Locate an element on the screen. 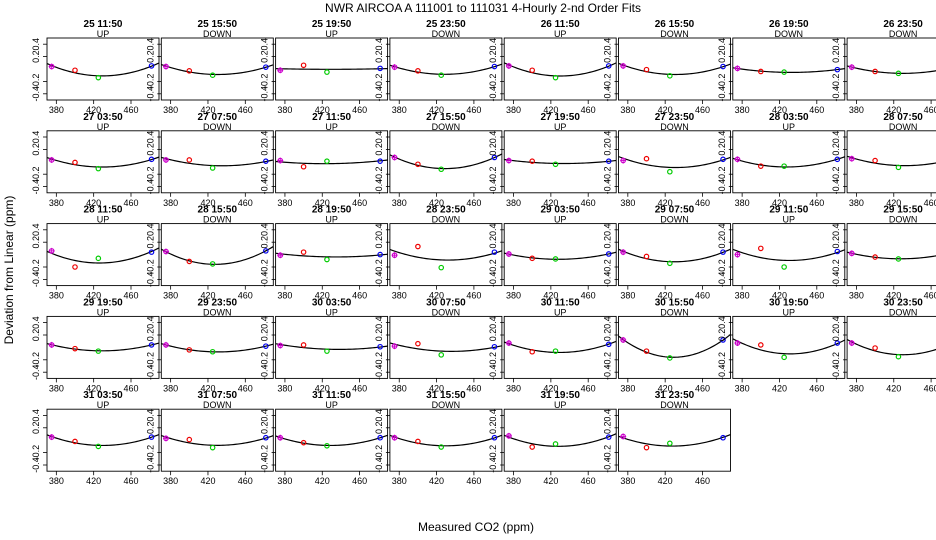 The height and width of the screenshot is (540, 936). panel-title: 28 07:50 is located at coordinates (903, 117).